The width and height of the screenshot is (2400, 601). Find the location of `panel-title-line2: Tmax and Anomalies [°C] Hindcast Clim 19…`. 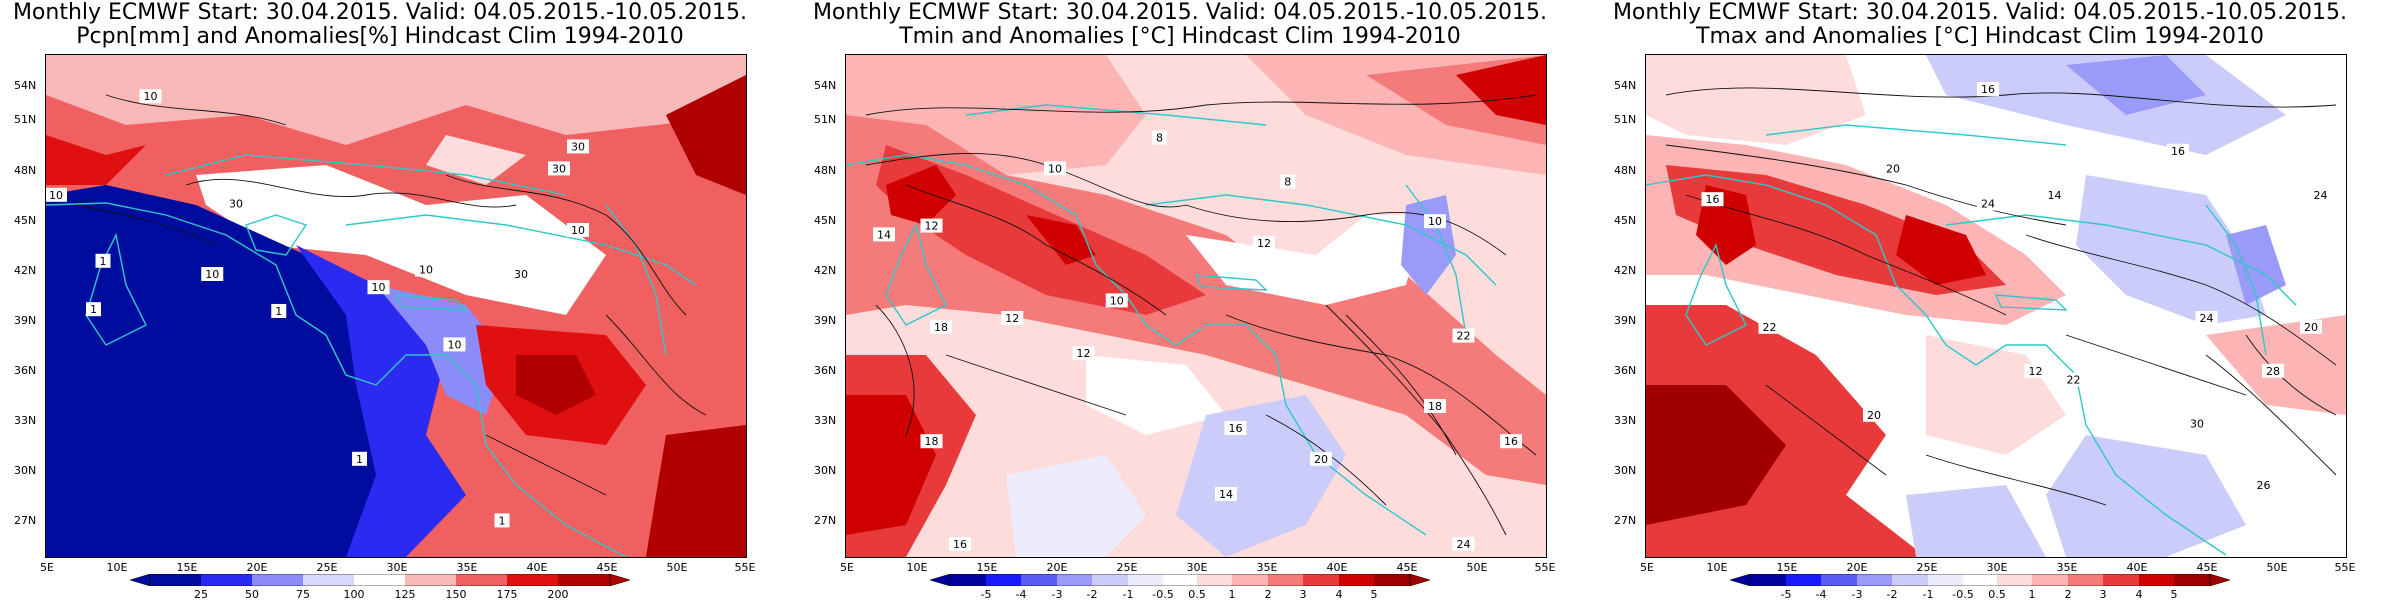

panel-title-line2: Tmax and Anomalies [°C] Hindcast Clim 19… is located at coordinates (1980, 36).